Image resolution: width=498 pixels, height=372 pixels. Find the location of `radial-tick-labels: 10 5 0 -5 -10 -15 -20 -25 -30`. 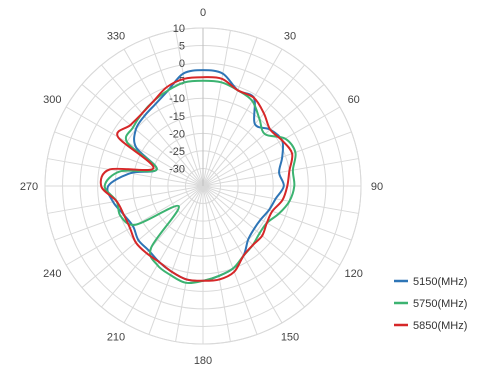

radial-tick-labels: 10 5 0 -5 -10 -15 -20 -25 -30 is located at coordinates (177, 99).